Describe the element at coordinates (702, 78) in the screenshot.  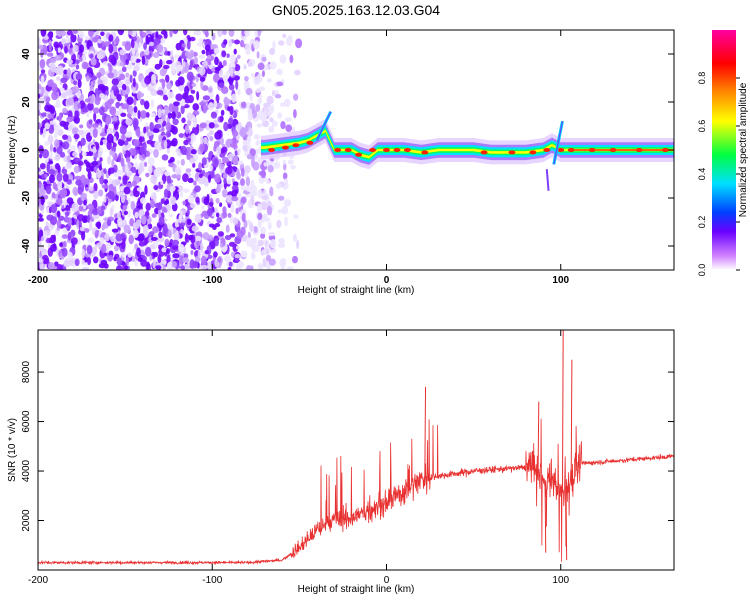
I see `colorbar-tick-label: 0.8` at that location.